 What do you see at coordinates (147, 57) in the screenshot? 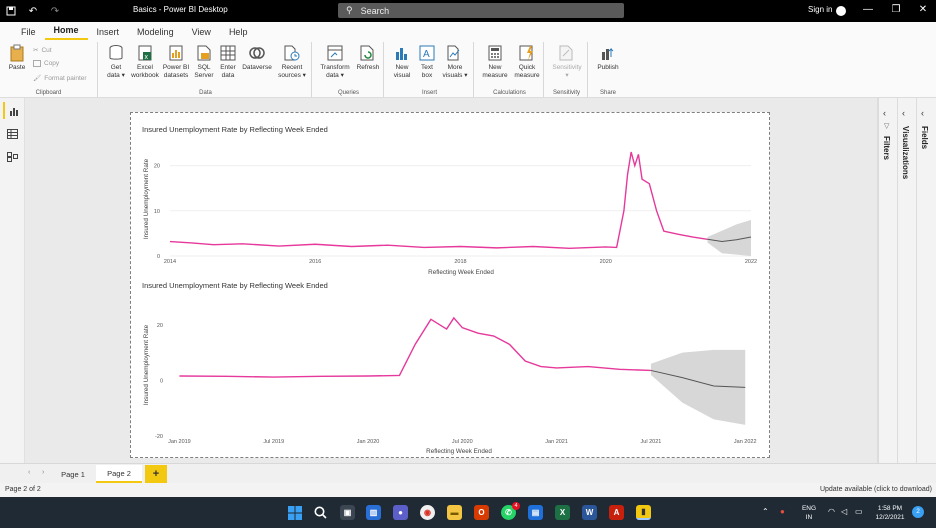
I see `svg-text: x` at bounding box center [147, 57].